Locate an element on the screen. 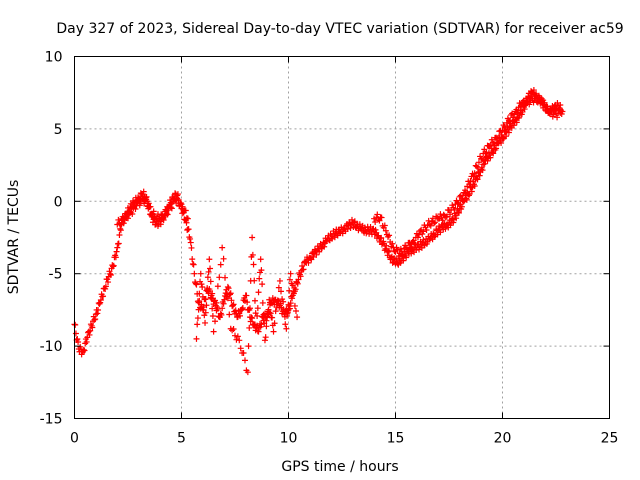  x-axis-label: GPS time / hours is located at coordinates (339, 467).